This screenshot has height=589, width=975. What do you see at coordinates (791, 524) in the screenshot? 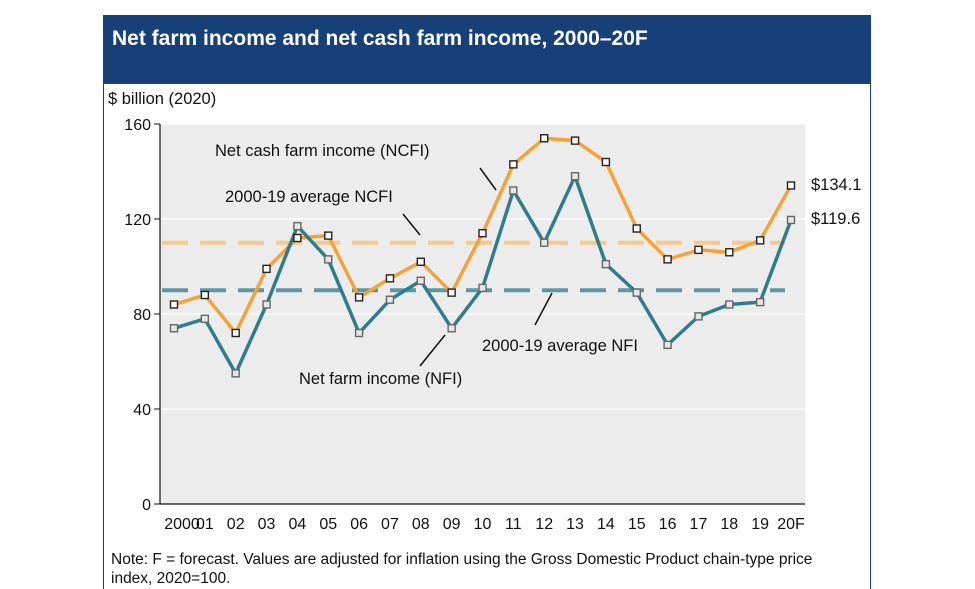
I see `x-tick-label: 20F` at bounding box center [791, 524].